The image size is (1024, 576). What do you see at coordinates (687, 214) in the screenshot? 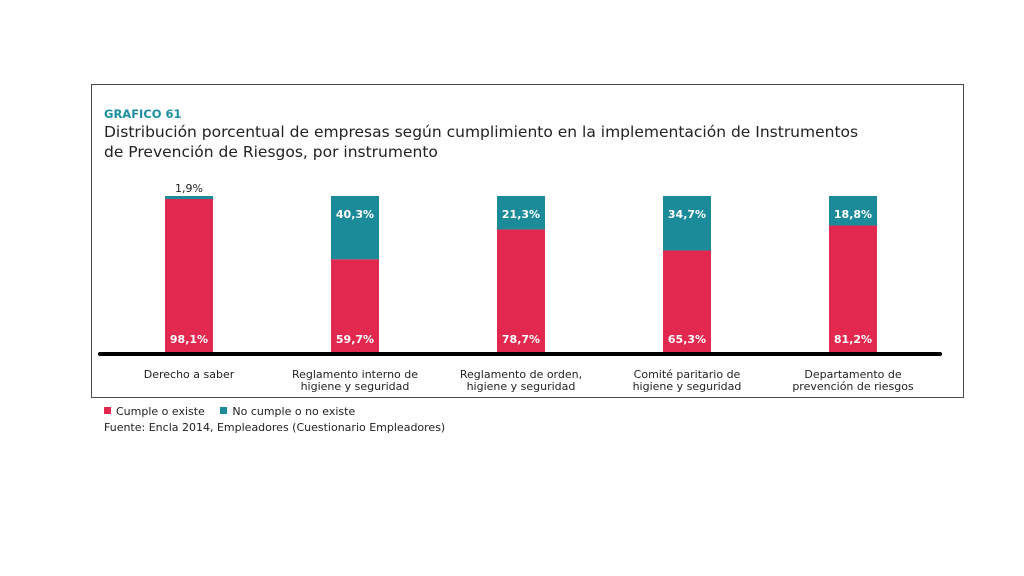
I see `data-label-no-cumple-3: 34,7%` at bounding box center [687, 214].